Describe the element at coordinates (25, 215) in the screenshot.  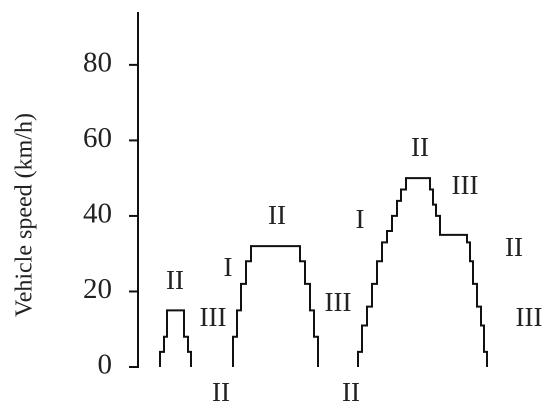
I see `y-axis-label: Vehicle speed (km/h)` at that location.